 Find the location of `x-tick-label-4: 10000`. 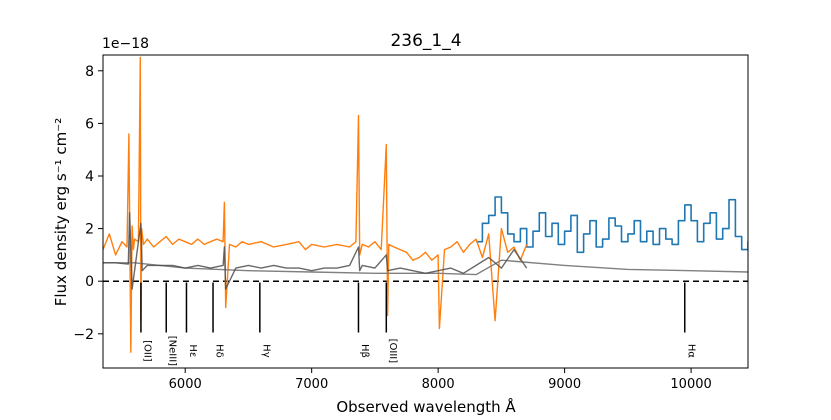

x-tick-label-4: 10000 is located at coordinates (690, 384).